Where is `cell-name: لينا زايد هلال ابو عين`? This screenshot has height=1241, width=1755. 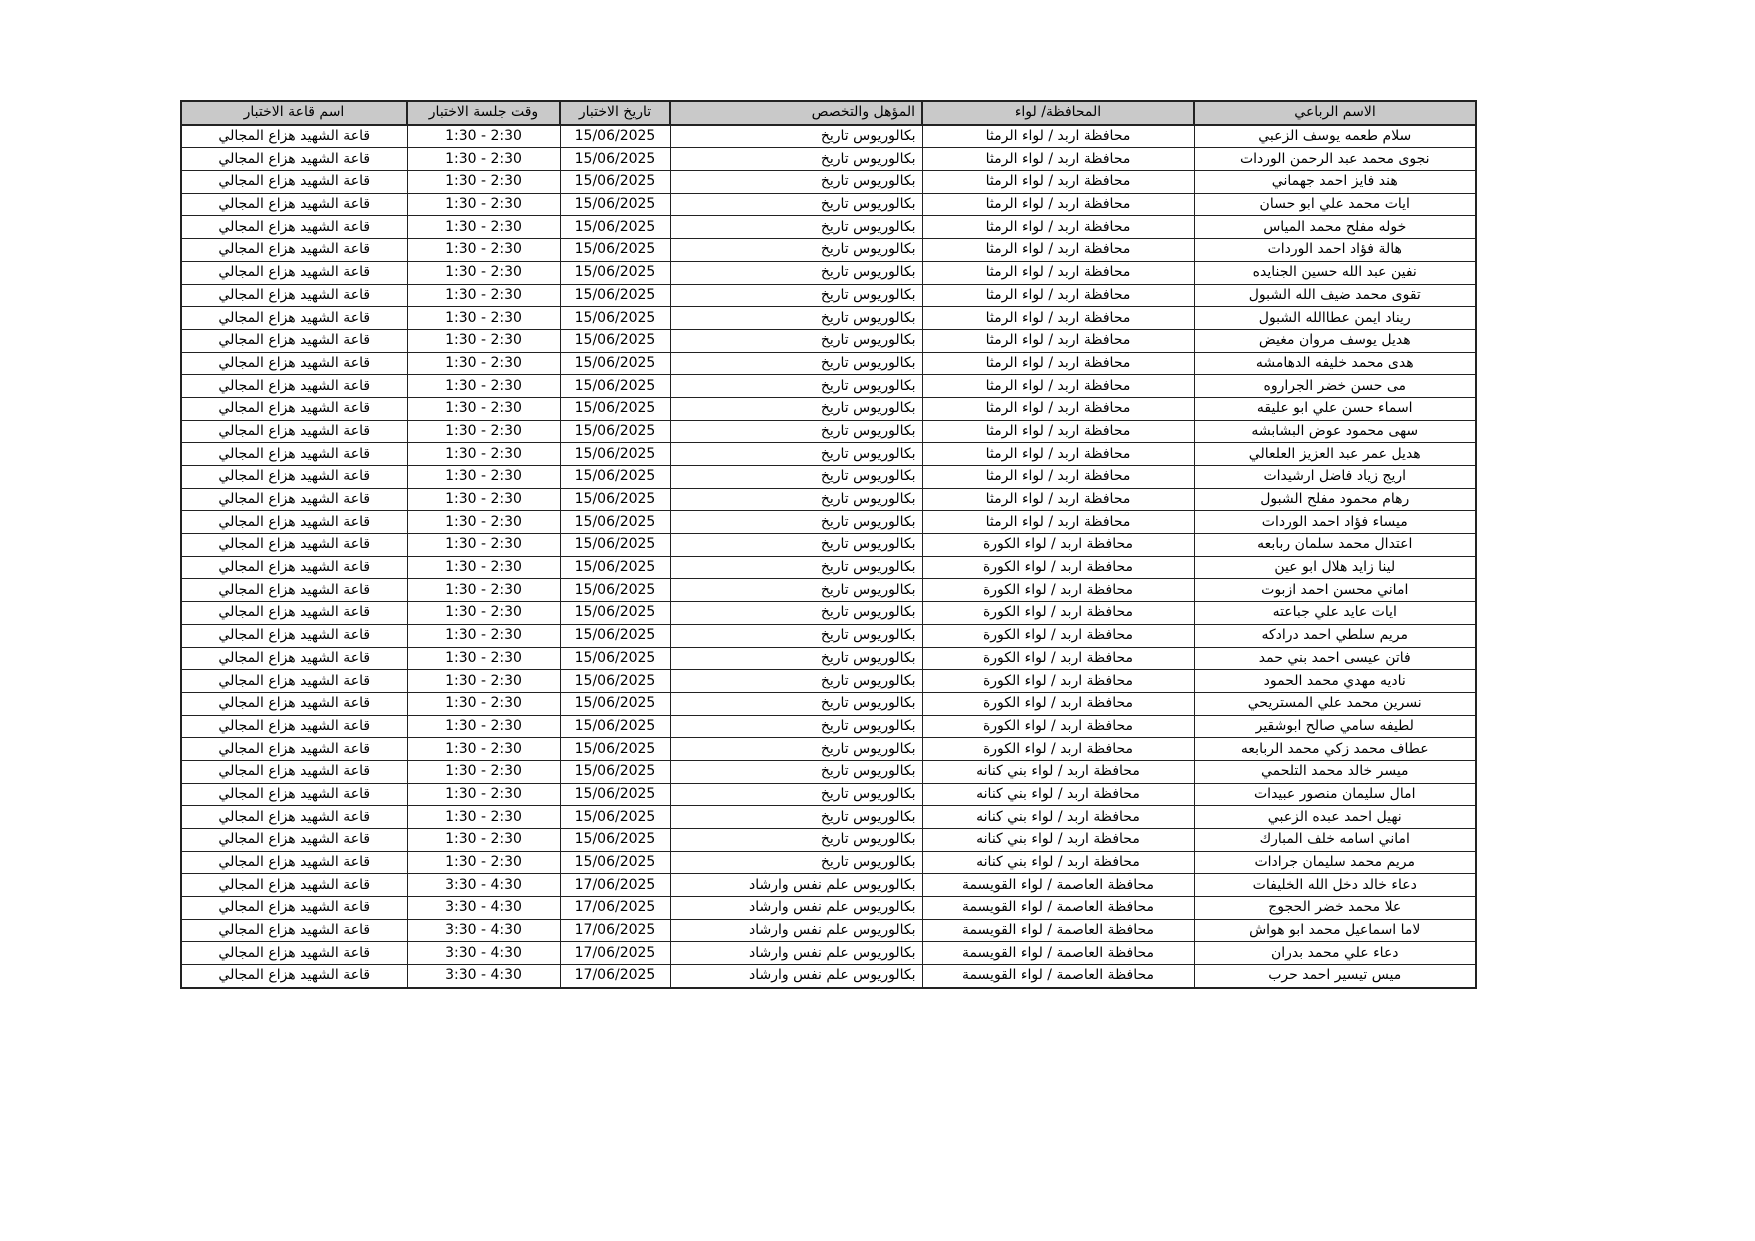
cell-name: لينا زايد هلال ابو عين is located at coordinates (1335, 567).